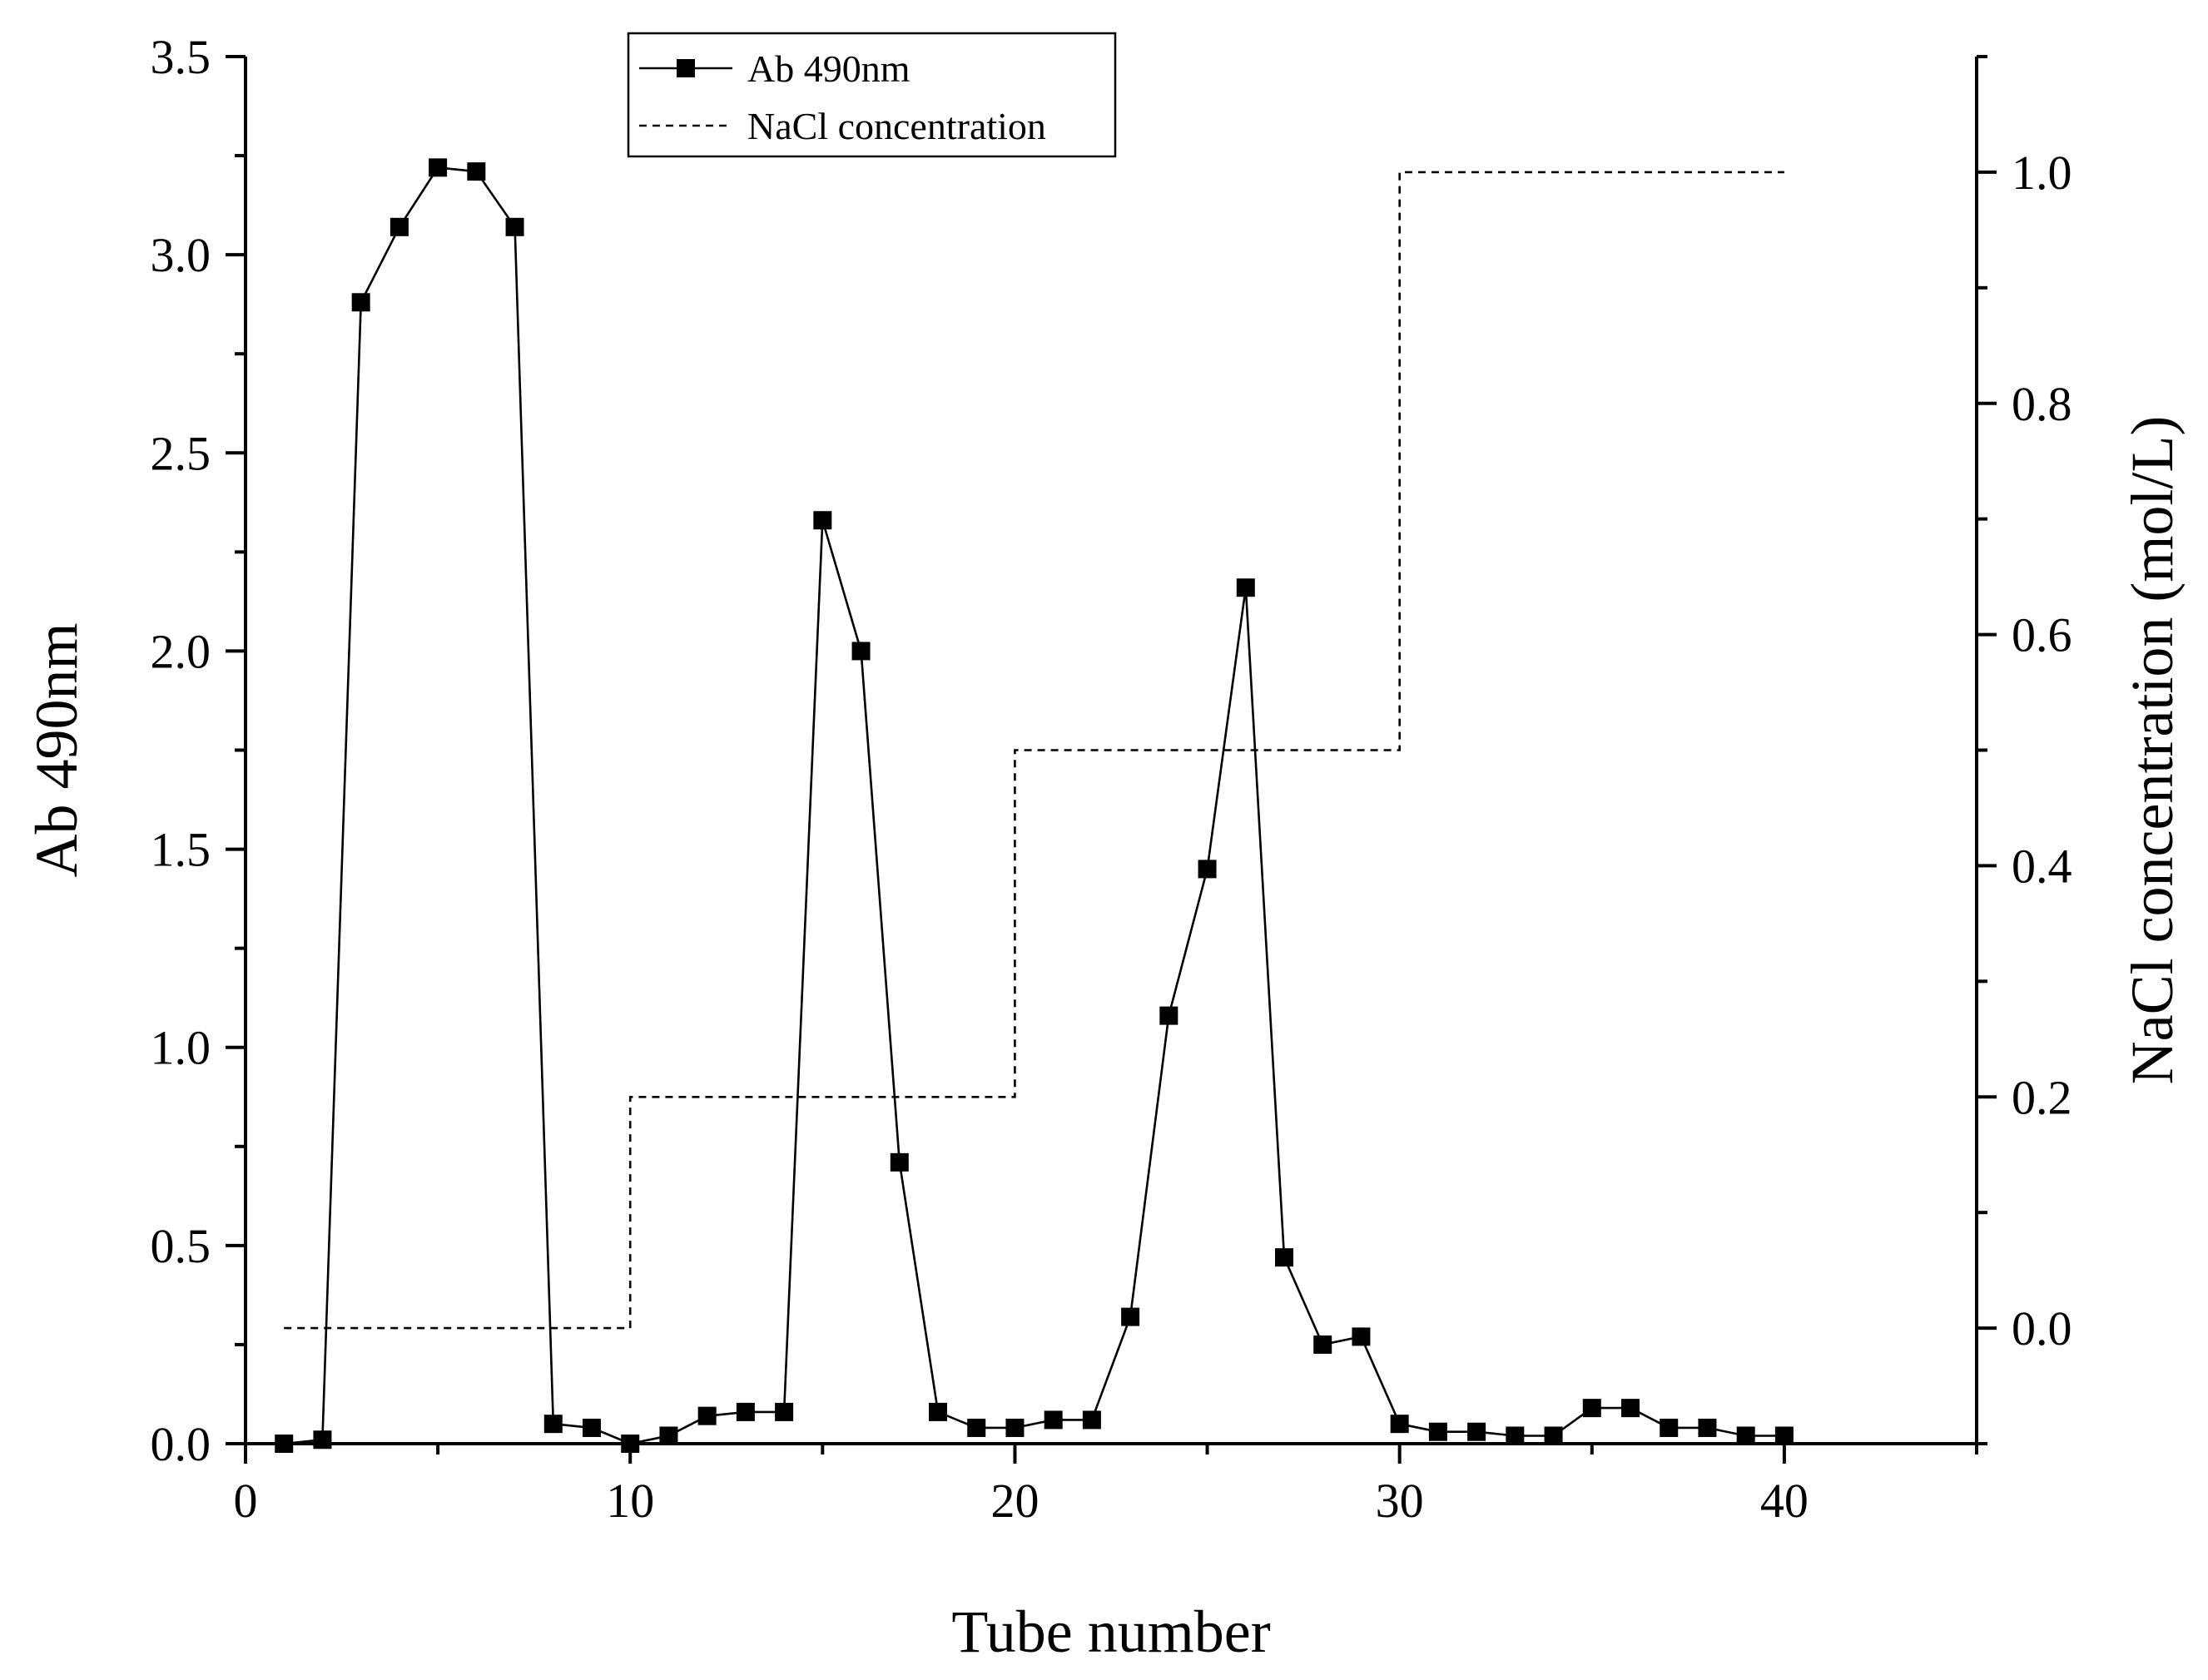 The image size is (2208, 1680). Describe the element at coordinates (2042, 173) in the screenshot. I see `y2-tick-label: 1.0` at that location.